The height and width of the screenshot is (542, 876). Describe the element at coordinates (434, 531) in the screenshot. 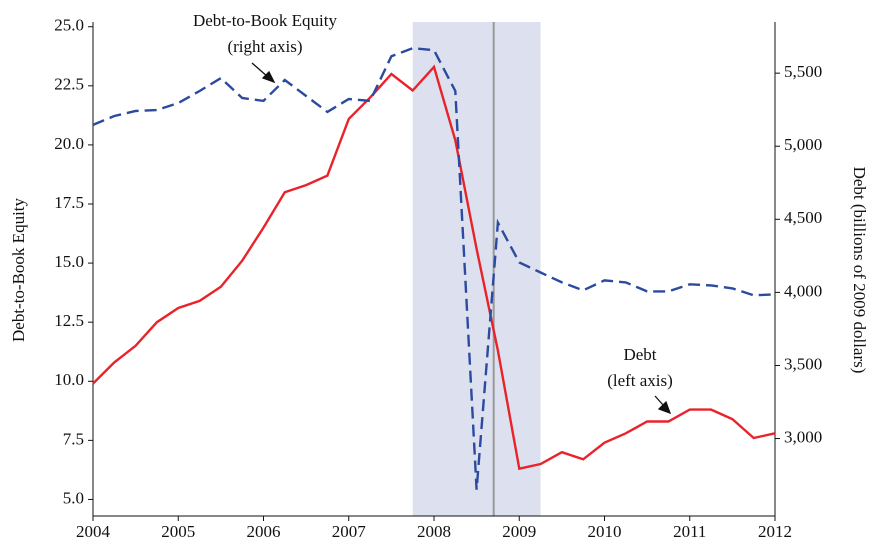

I see `x-tick-label: 2008` at that location.